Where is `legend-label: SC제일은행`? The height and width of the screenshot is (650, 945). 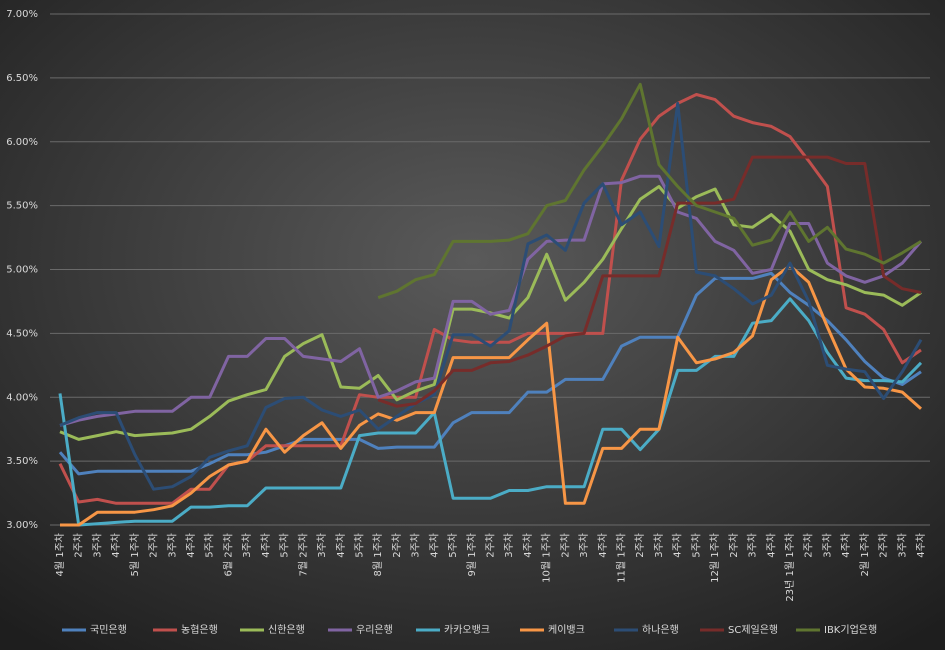 legend-label: SC제일은행 is located at coordinates (753, 630).